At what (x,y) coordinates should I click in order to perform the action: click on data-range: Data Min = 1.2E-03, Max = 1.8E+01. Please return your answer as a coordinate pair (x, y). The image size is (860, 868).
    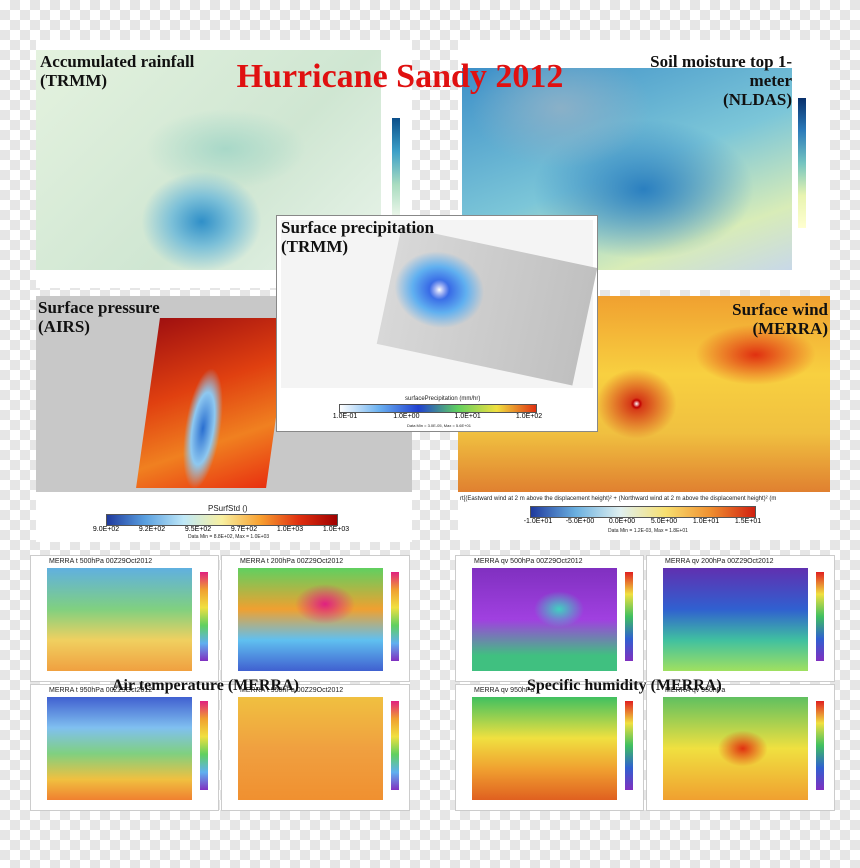
    Looking at the image, I should click on (648, 531).